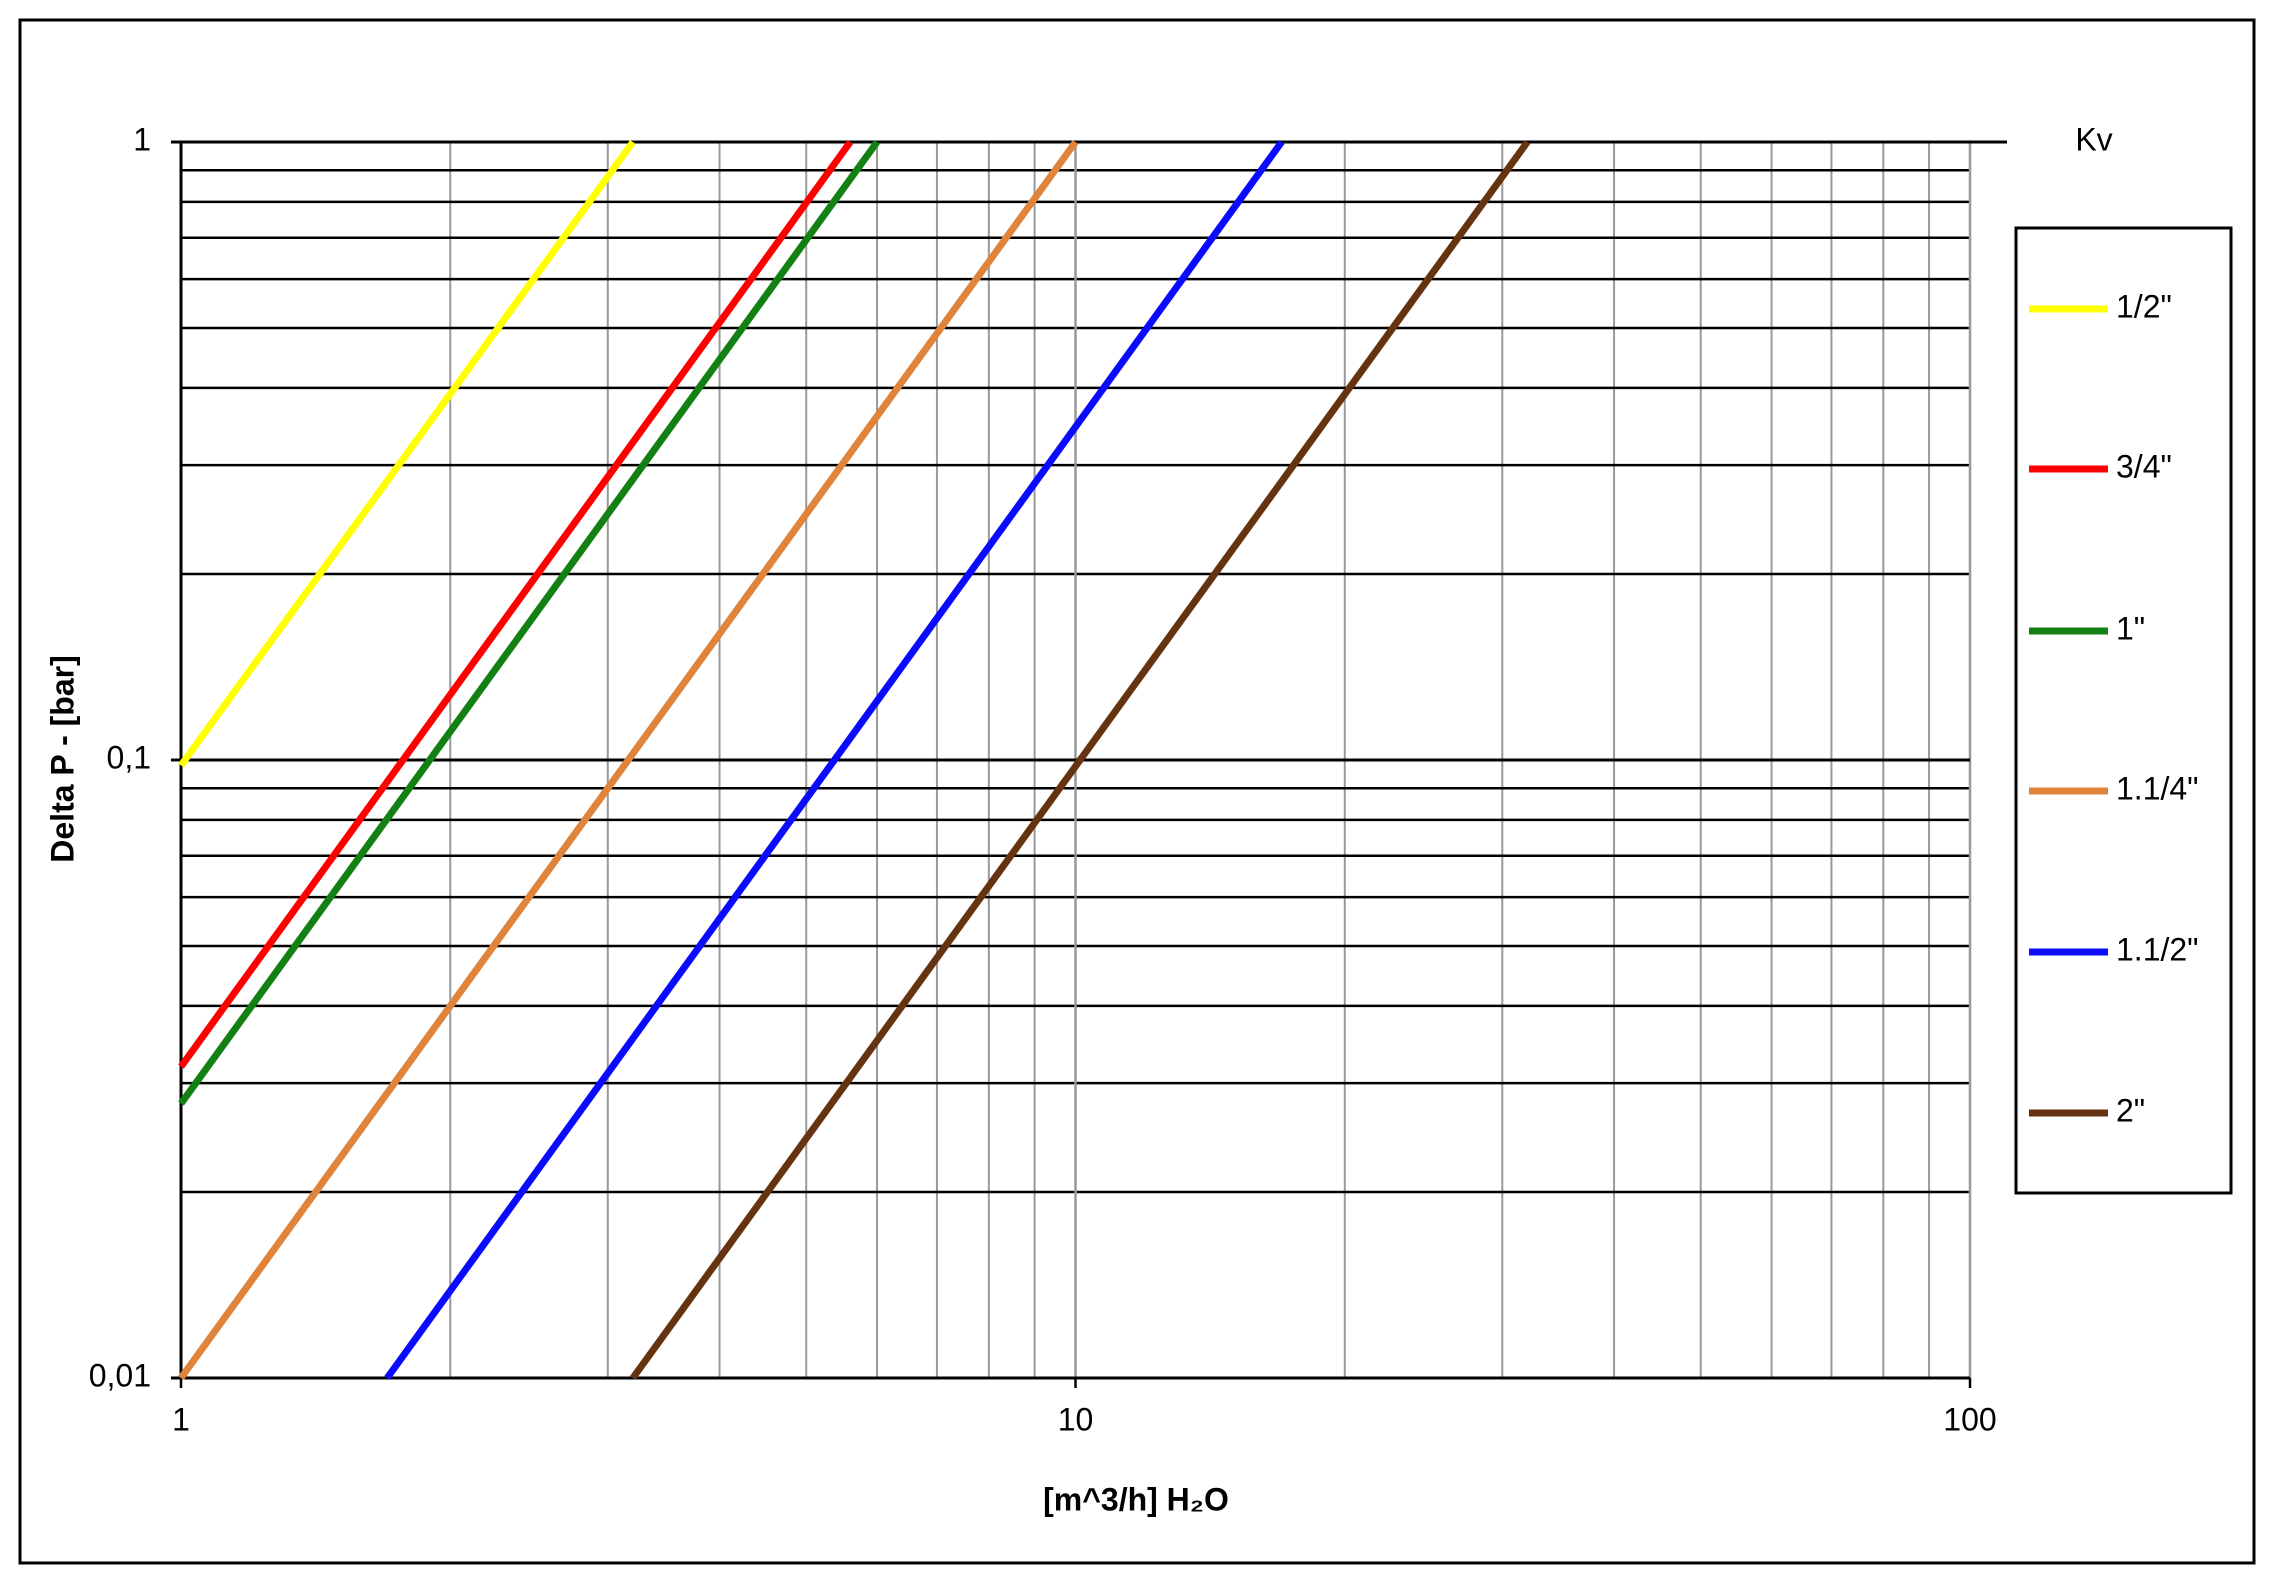 The height and width of the screenshot is (1580, 2276). What do you see at coordinates (142, 139) in the screenshot?
I see `y-tick-label: 1` at bounding box center [142, 139].